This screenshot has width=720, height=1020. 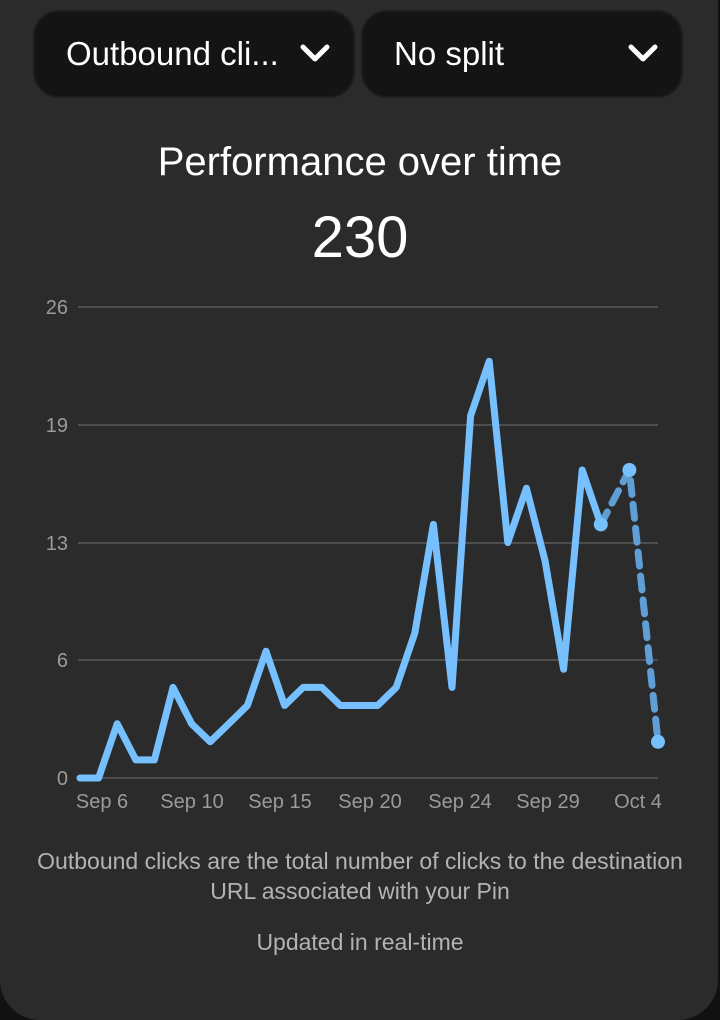 What do you see at coordinates (62, 779) in the screenshot?
I see `y-tick-label: 0` at bounding box center [62, 779].